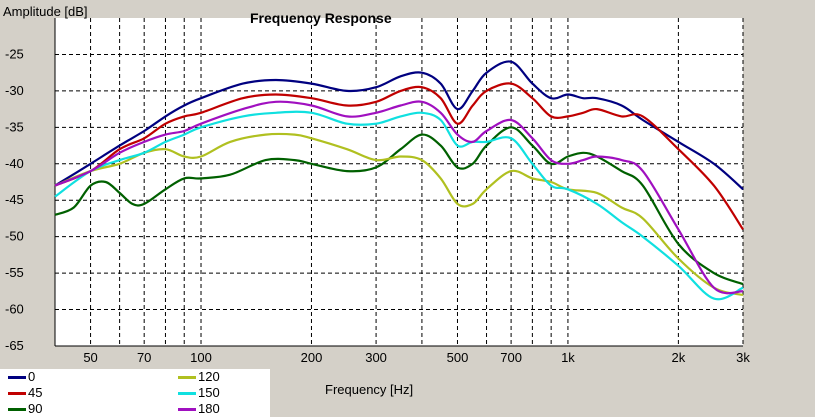 The height and width of the screenshot is (417, 815). I want to click on x-tick-label: 200, so click(312, 357).